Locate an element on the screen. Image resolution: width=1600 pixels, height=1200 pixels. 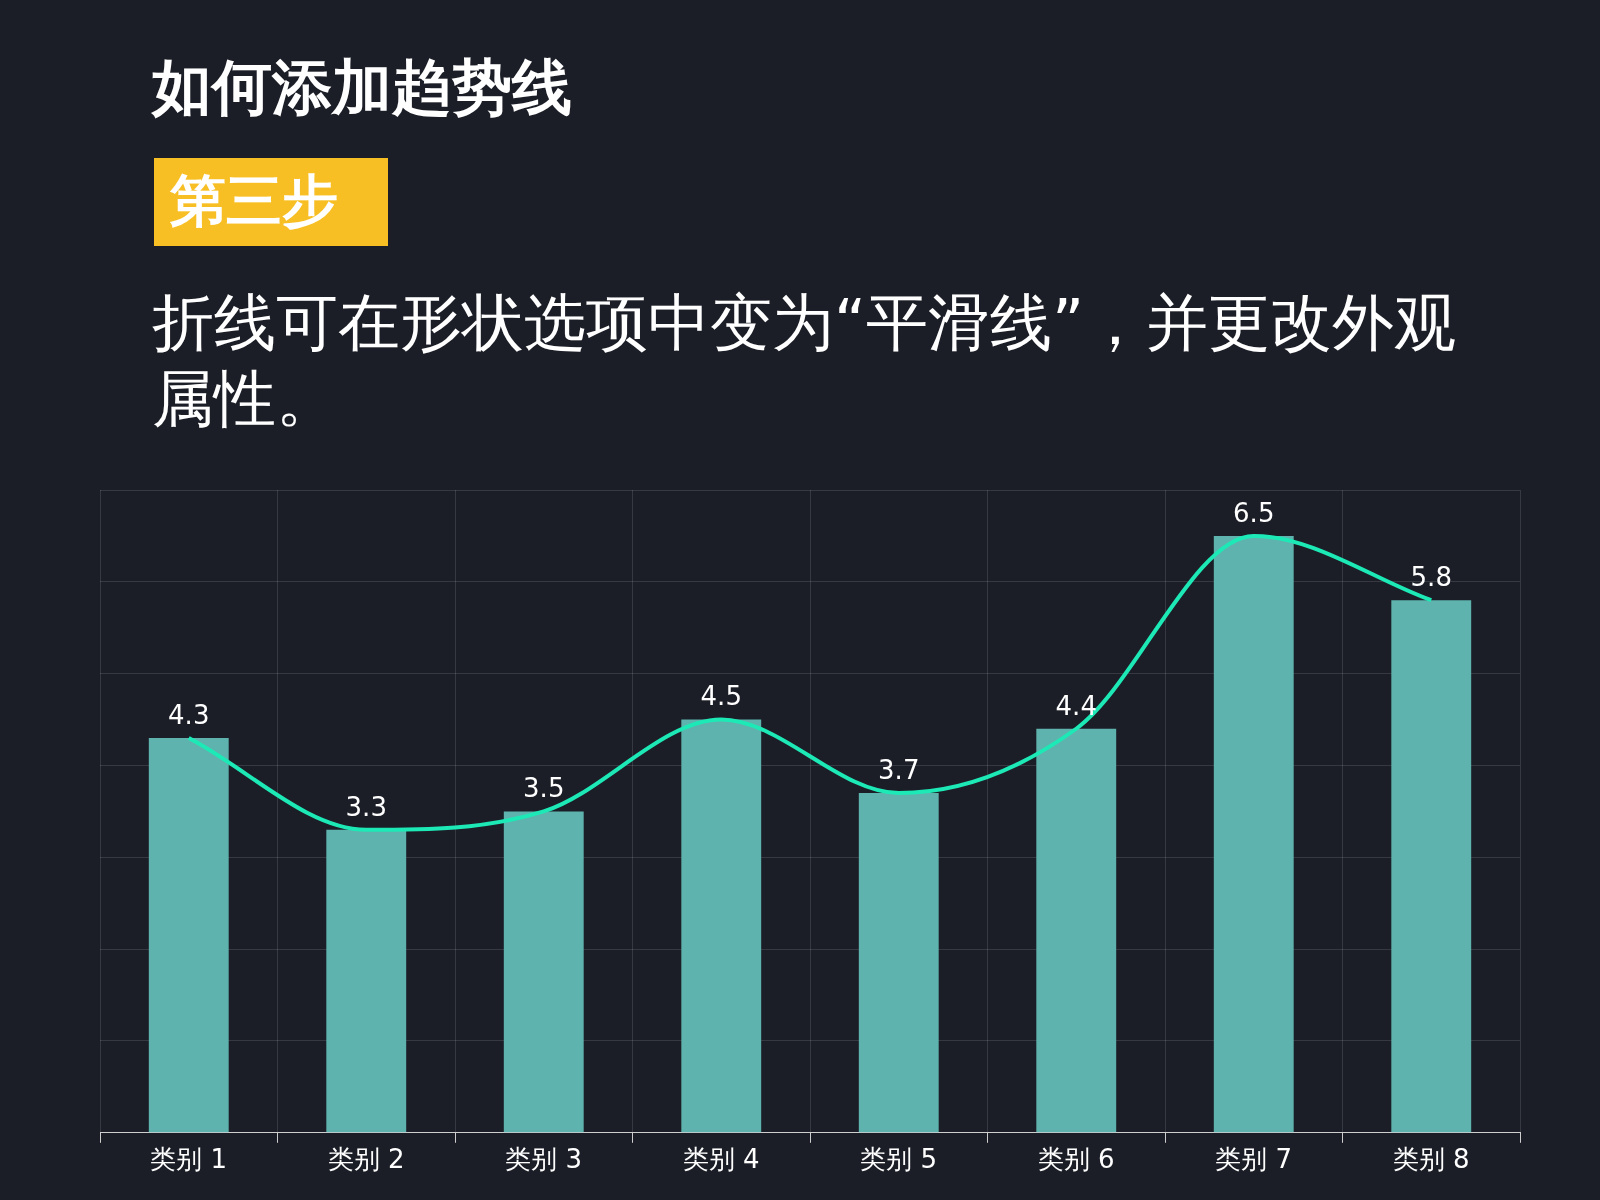
chart-subtitle: 第三步 is located at coordinates (271, 202).